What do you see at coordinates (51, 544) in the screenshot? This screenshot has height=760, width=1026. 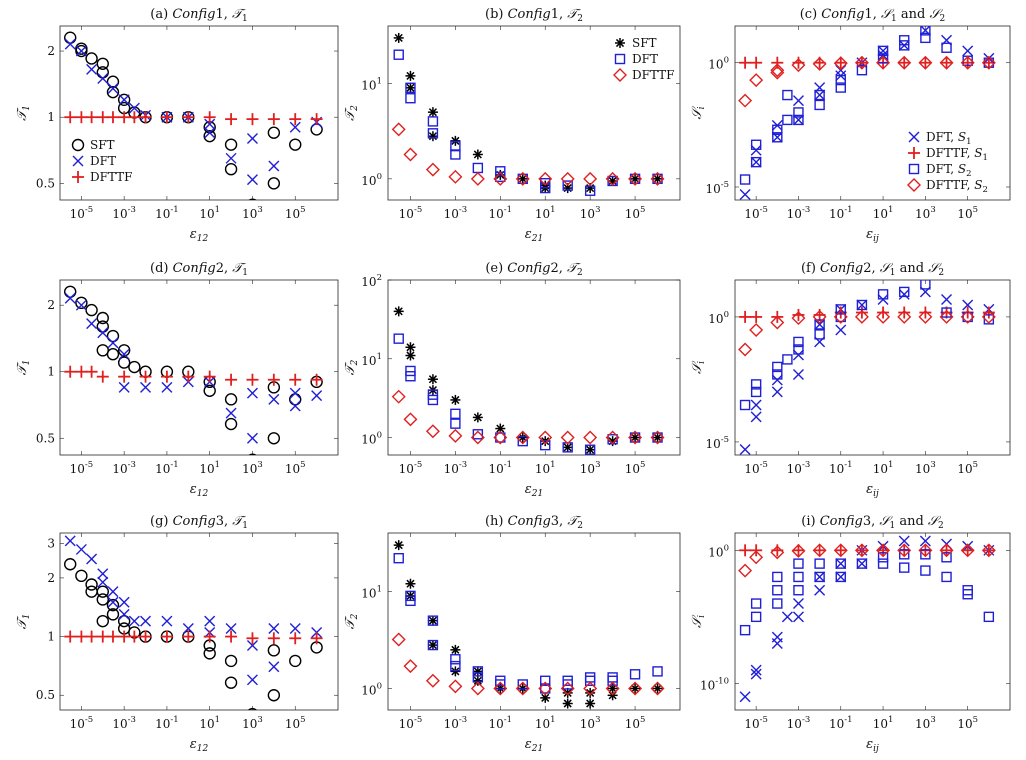 I see `y-tick-label: 3` at bounding box center [51, 544].